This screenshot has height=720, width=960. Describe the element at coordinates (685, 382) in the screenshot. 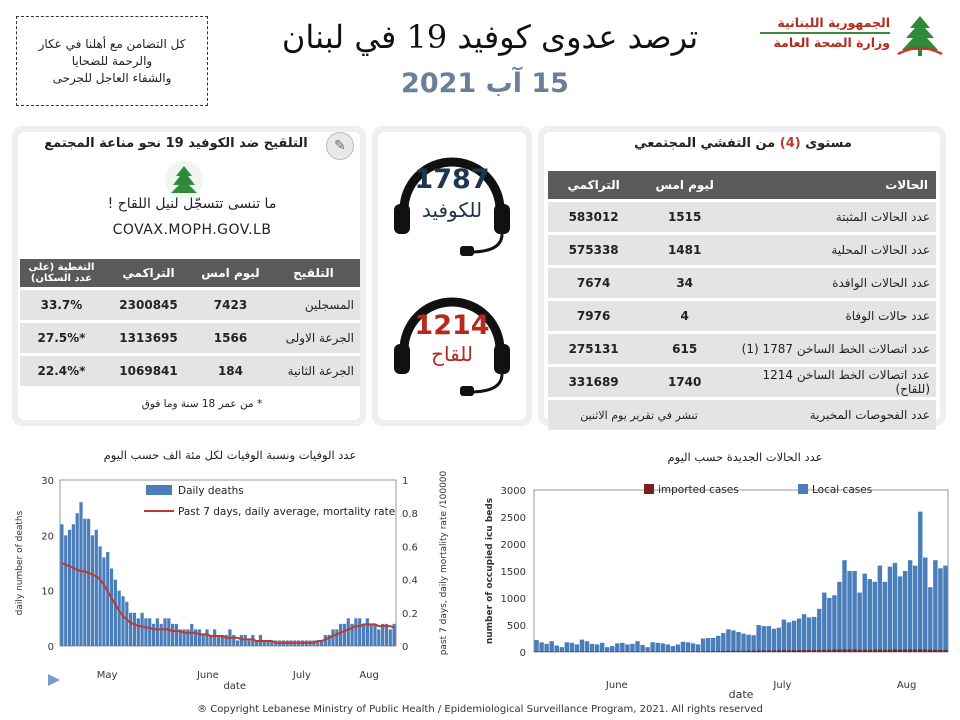

I see `row-yesterday: 1740` at that location.